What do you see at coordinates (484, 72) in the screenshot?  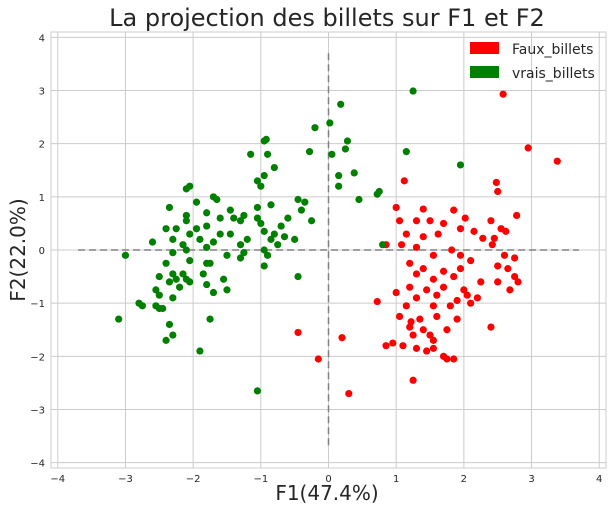 I see `legend-swatch-vrais` at bounding box center [484, 72].